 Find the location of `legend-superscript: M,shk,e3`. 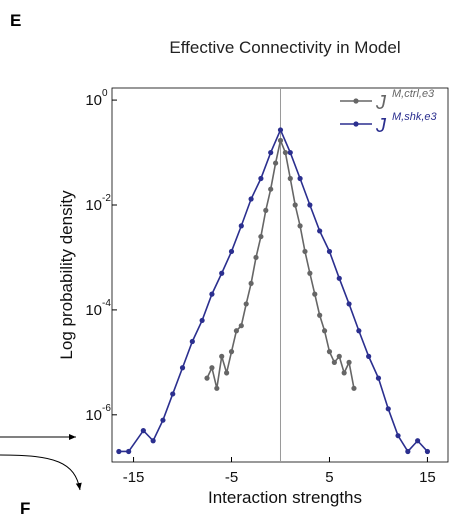

legend-superscript: M,shk,e3 is located at coordinates (415, 117).